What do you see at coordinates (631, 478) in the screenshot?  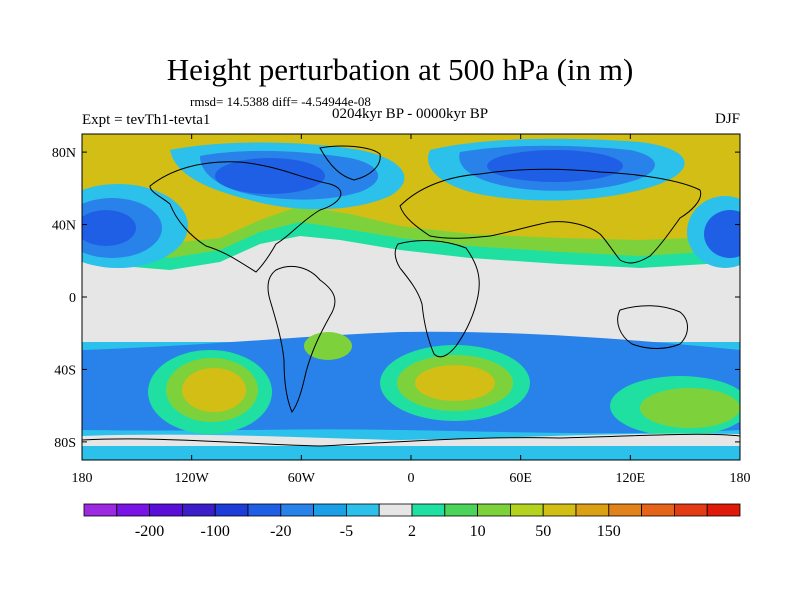 I see `x-tick-label: 120E` at bounding box center [631, 478].